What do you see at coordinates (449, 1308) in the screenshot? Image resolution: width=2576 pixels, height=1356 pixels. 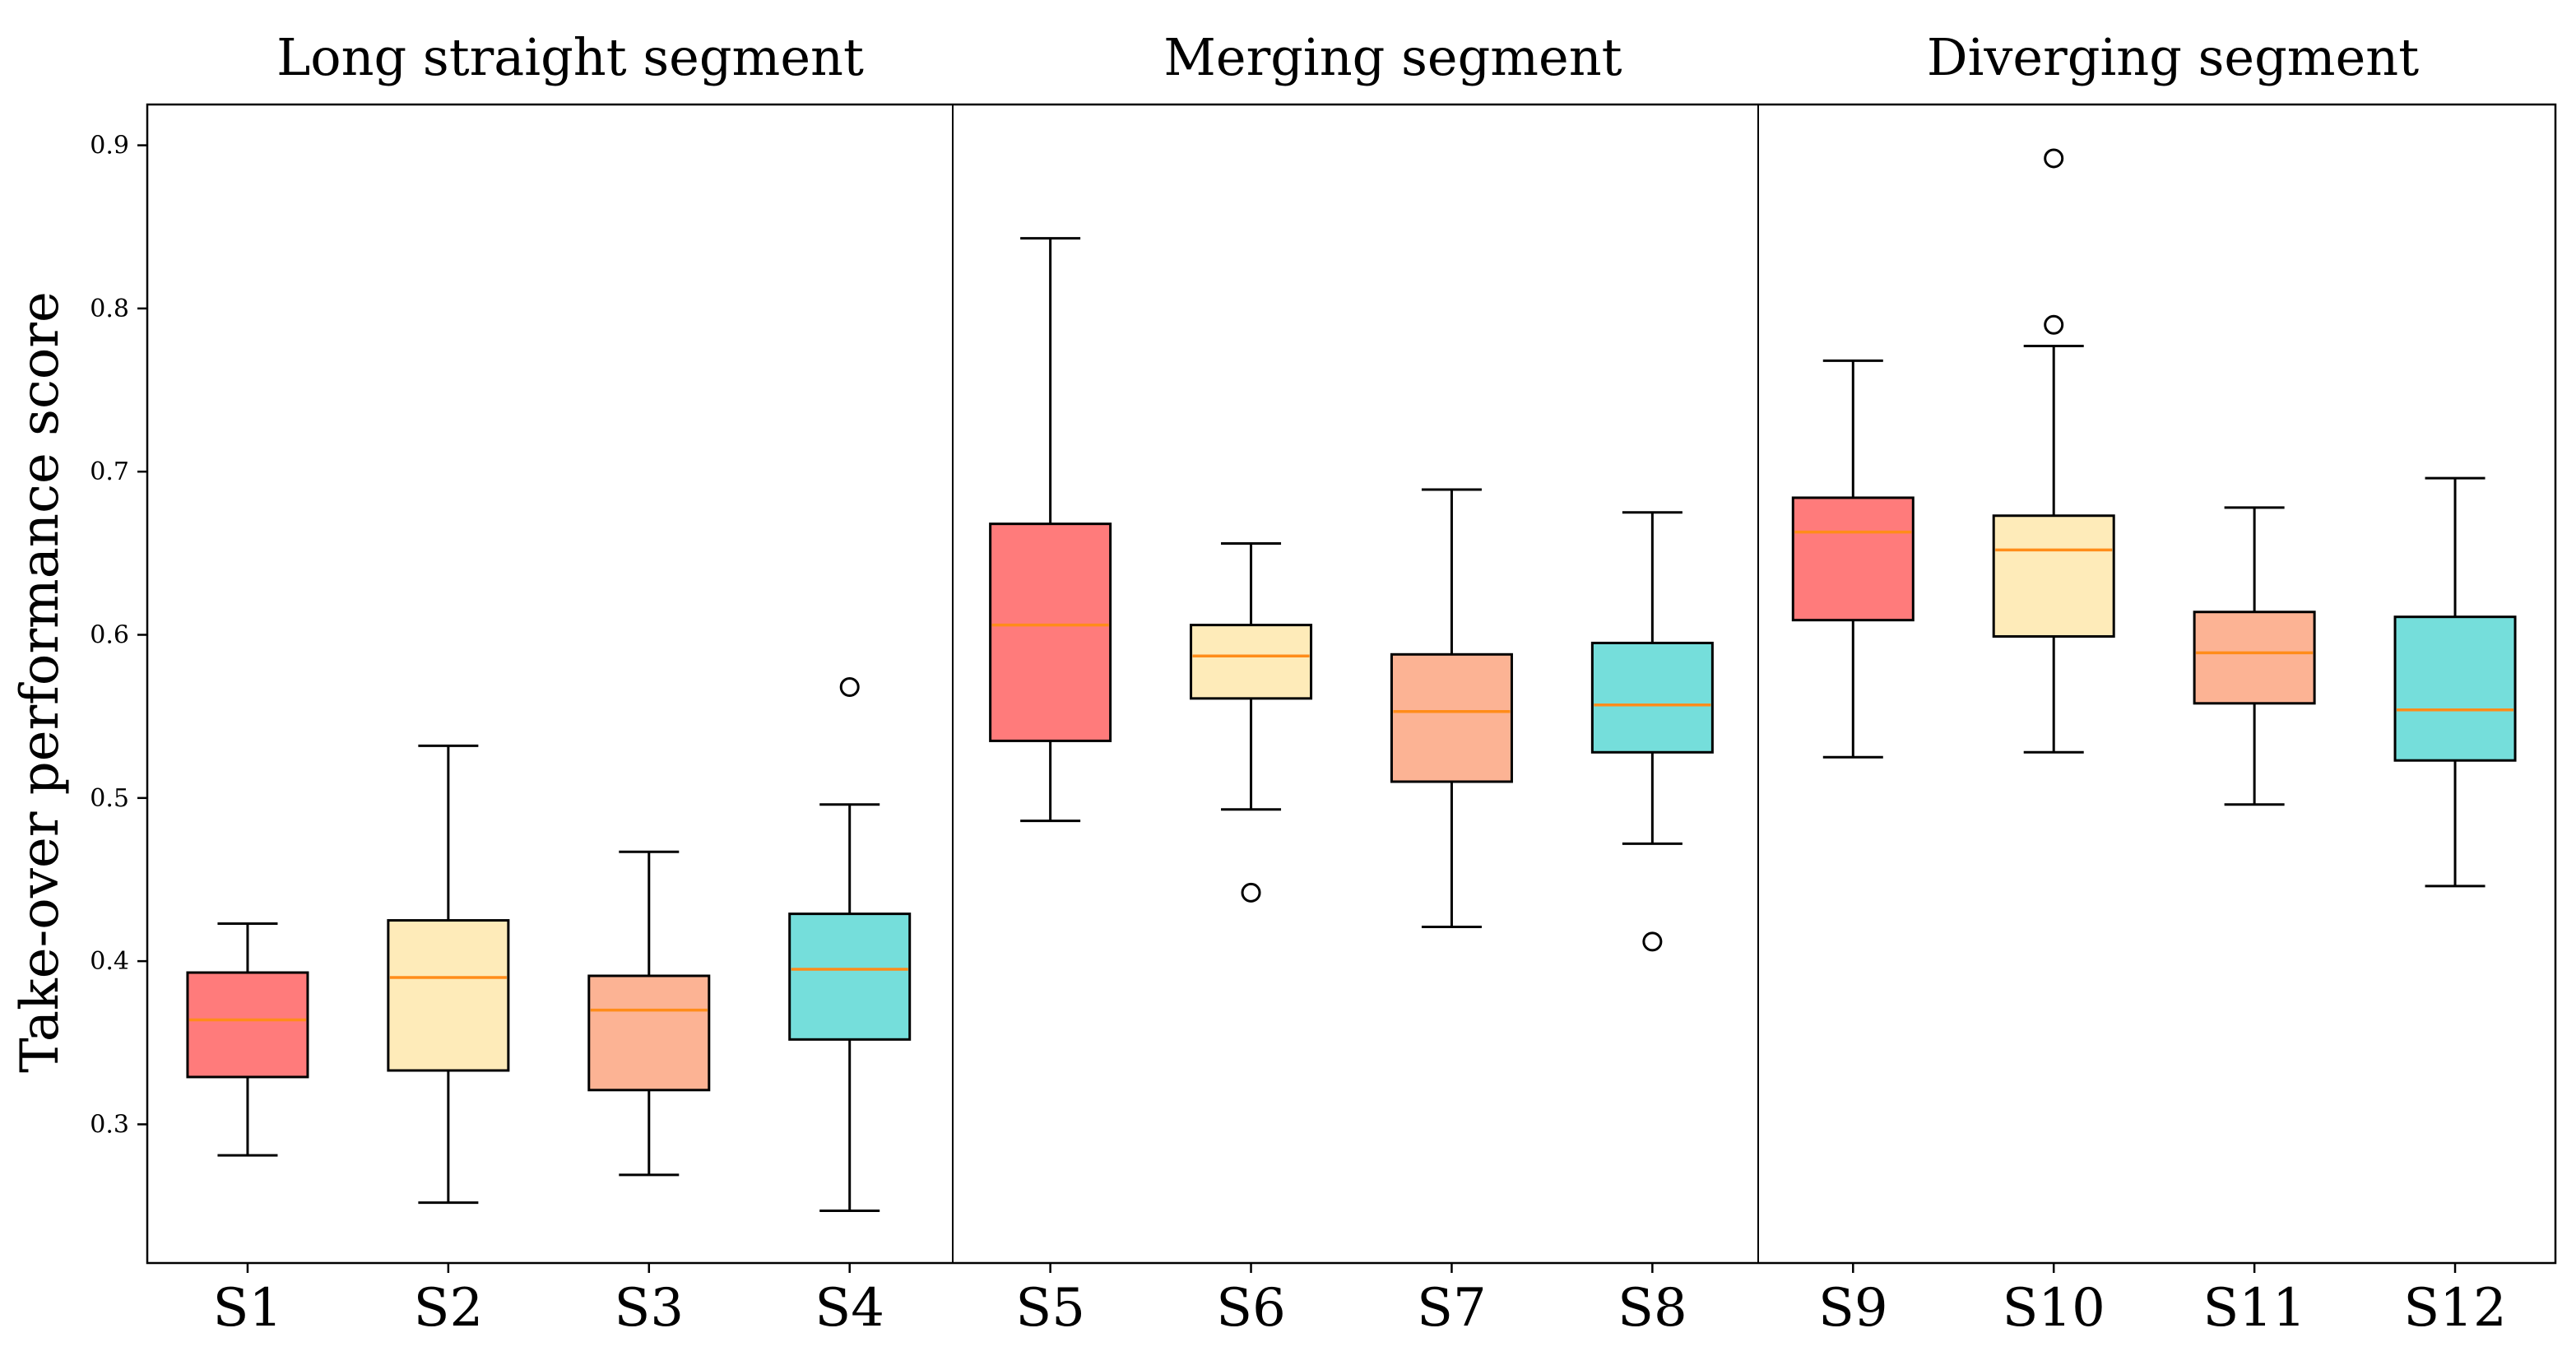 I see `x-tick-label-s2: S2` at bounding box center [449, 1308].